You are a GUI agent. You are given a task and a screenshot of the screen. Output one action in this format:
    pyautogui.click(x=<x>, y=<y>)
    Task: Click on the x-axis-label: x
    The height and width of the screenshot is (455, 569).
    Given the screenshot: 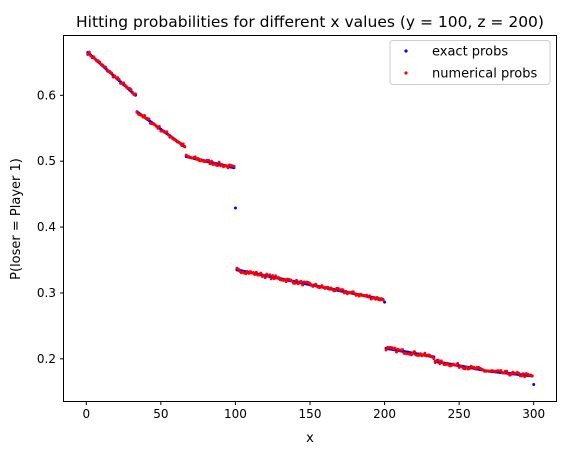 What is the action you would take?
    pyautogui.click(x=310, y=438)
    